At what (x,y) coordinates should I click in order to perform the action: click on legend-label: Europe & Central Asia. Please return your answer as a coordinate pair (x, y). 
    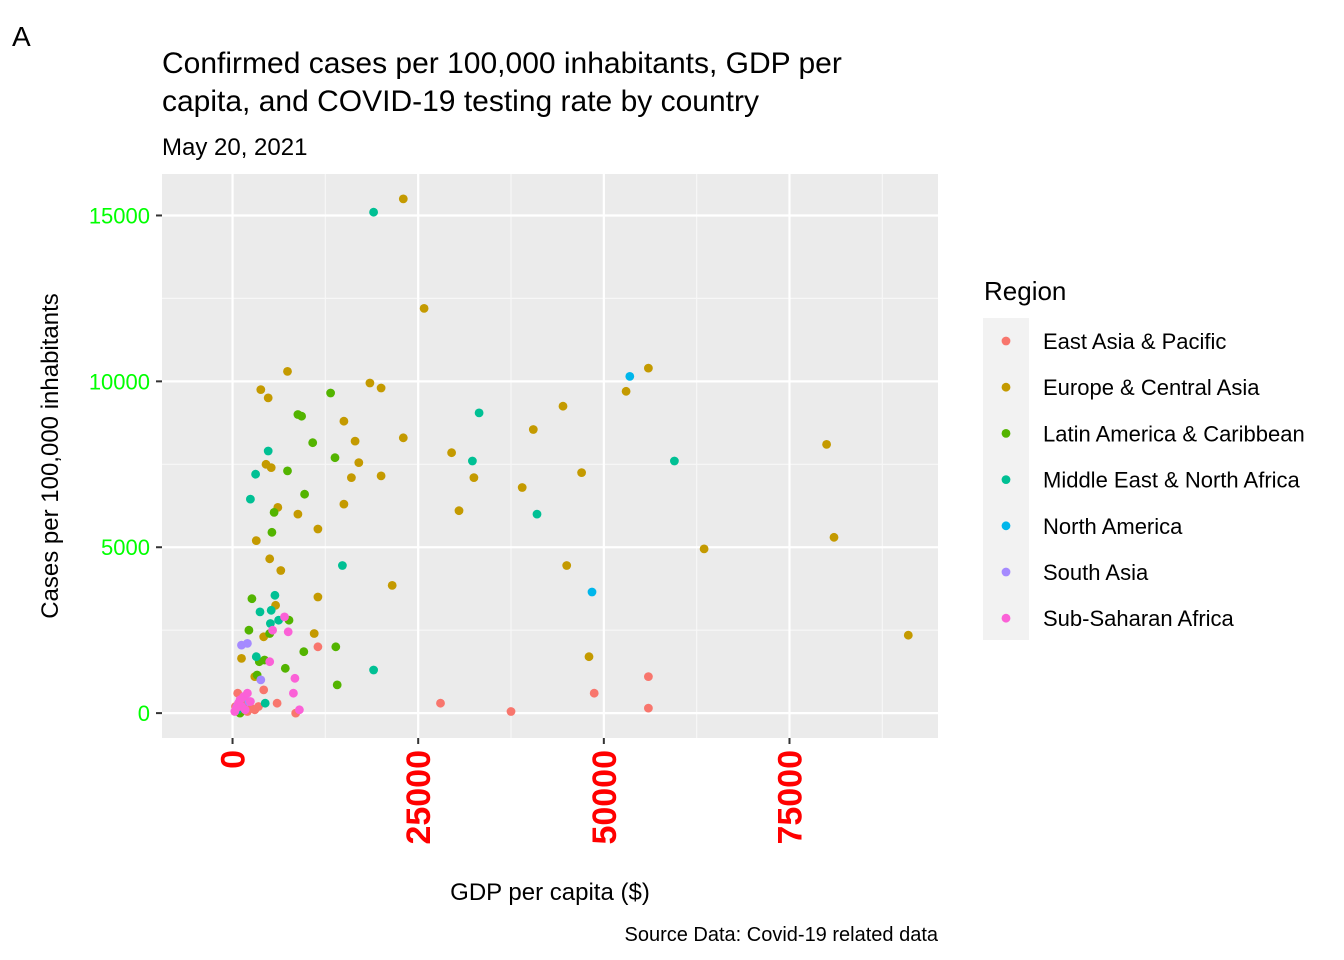
    Looking at the image, I should click on (1151, 387).